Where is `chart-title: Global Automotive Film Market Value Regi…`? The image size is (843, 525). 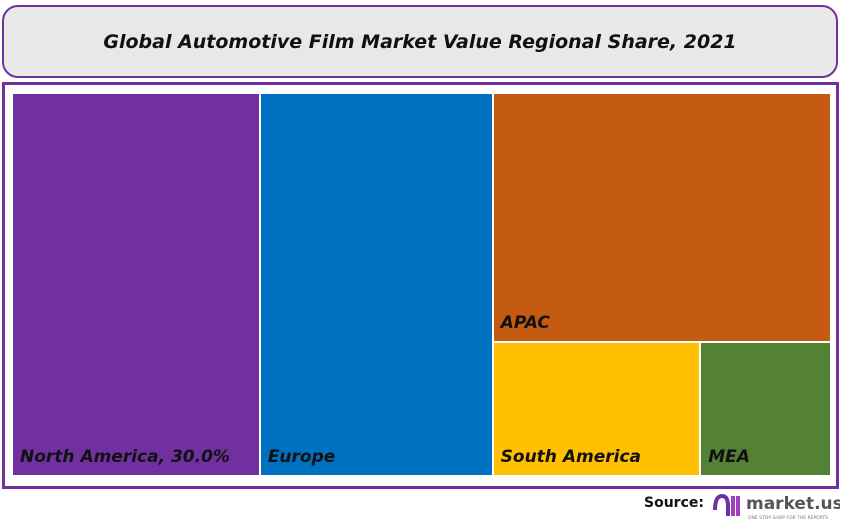 chart-title: Global Automotive Film Market Value Regi… is located at coordinates (420, 41).